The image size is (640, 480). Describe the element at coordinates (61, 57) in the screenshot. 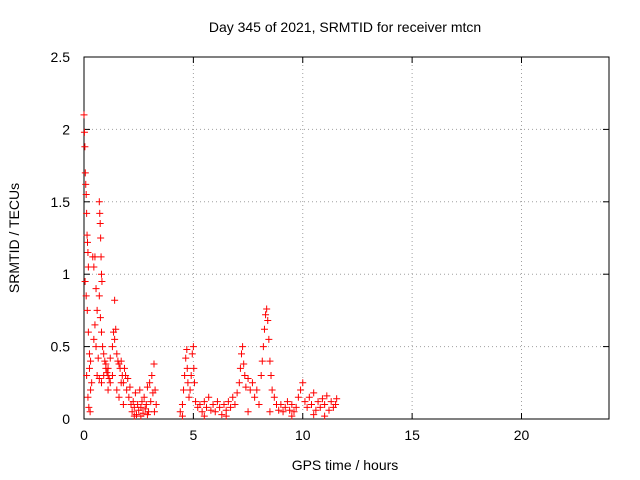

I see `y-tick-label: 2.5` at that location.